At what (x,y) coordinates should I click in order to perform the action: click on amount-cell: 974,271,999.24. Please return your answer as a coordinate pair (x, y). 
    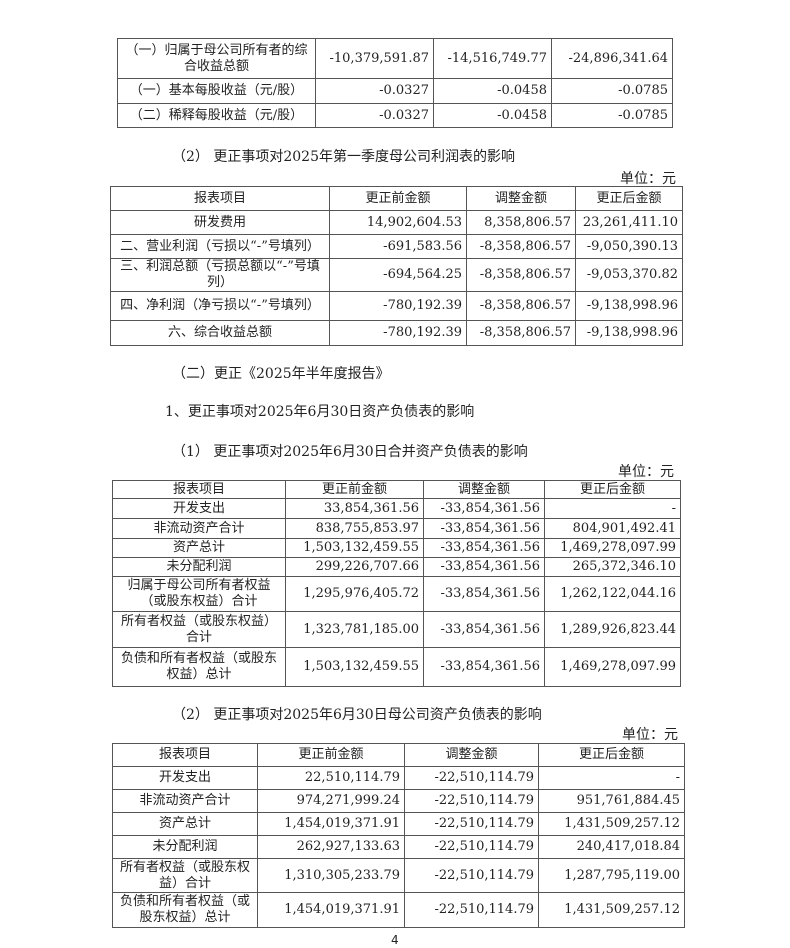
    Looking at the image, I should click on (331, 801).